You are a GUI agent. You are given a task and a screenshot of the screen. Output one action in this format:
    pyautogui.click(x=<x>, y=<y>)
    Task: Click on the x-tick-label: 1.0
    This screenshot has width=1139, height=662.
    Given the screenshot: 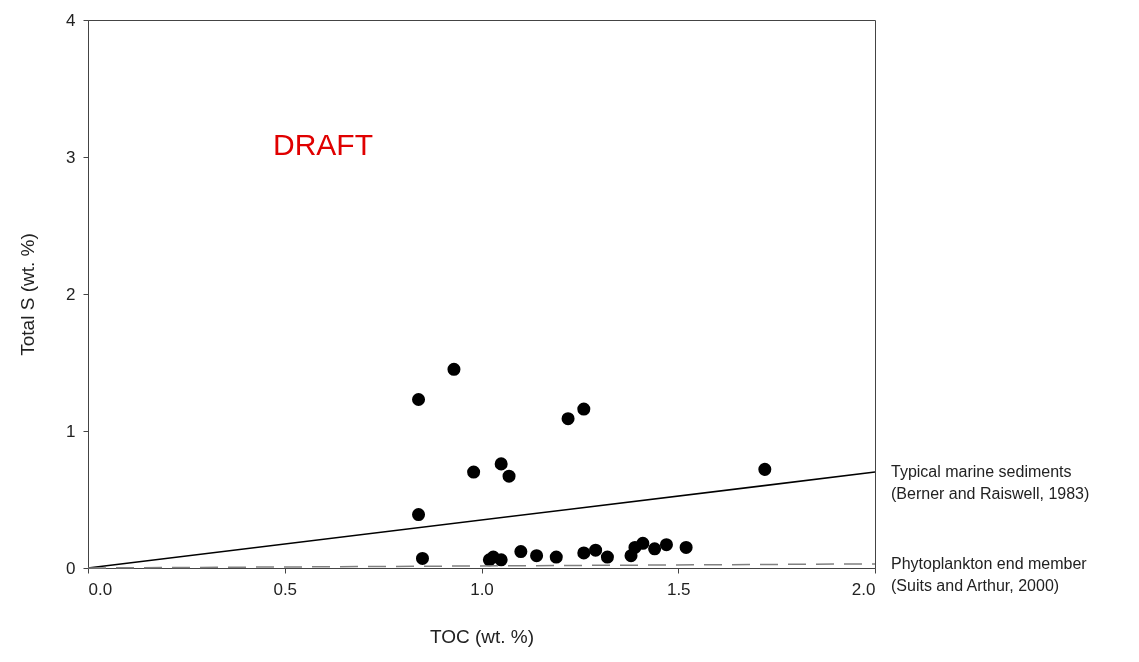 What is the action you would take?
    pyautogui.click(x=482, y=589)
    